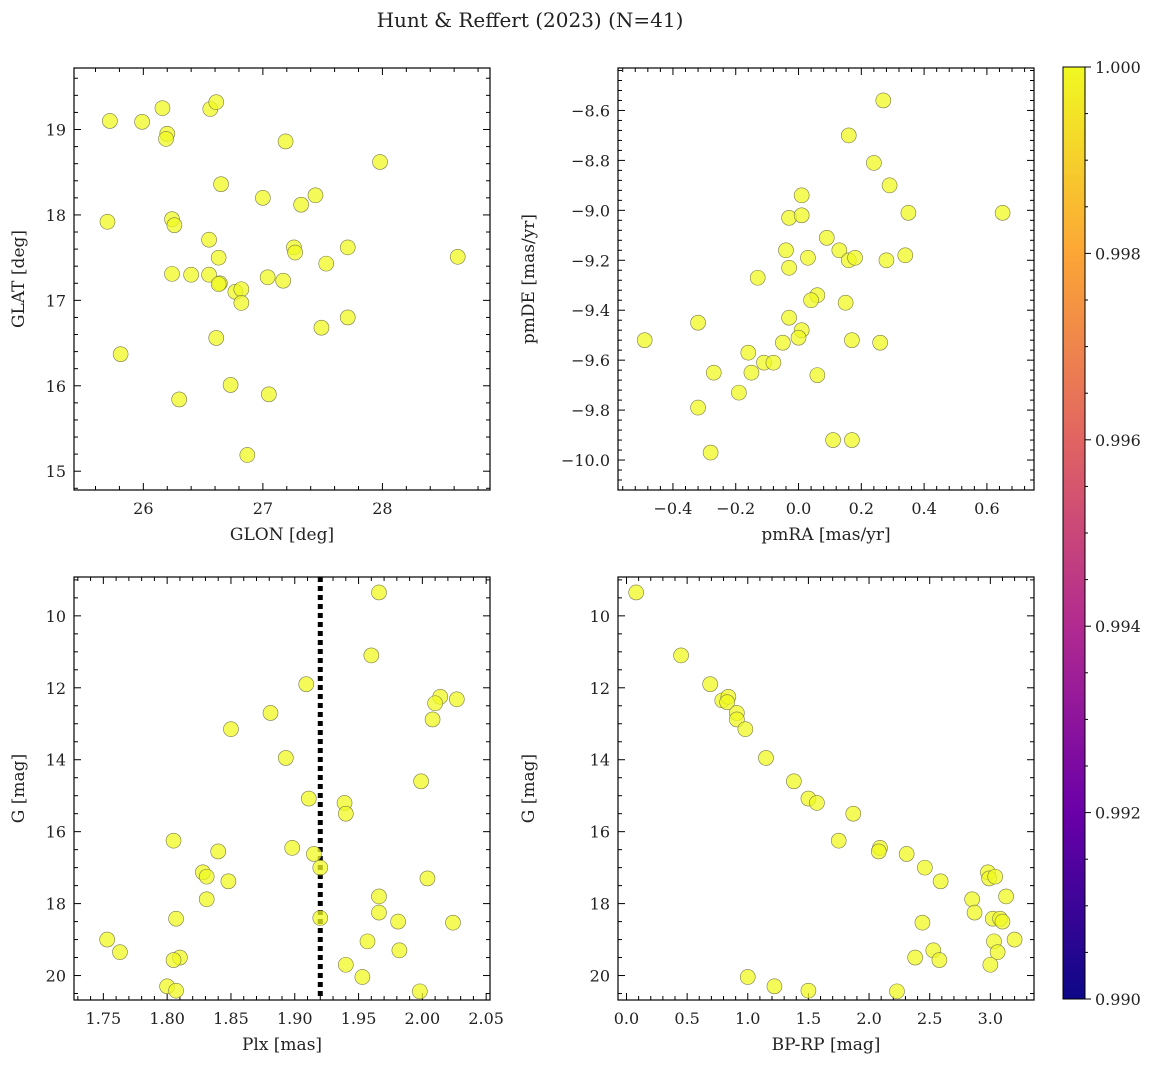 This screenshot has width=1161, height=1067. What do you see at coordinates (826, 1045) in the screenshot?
I see `x-axis-label: BP-RP [mag]` at bounding box center [826, 1045].